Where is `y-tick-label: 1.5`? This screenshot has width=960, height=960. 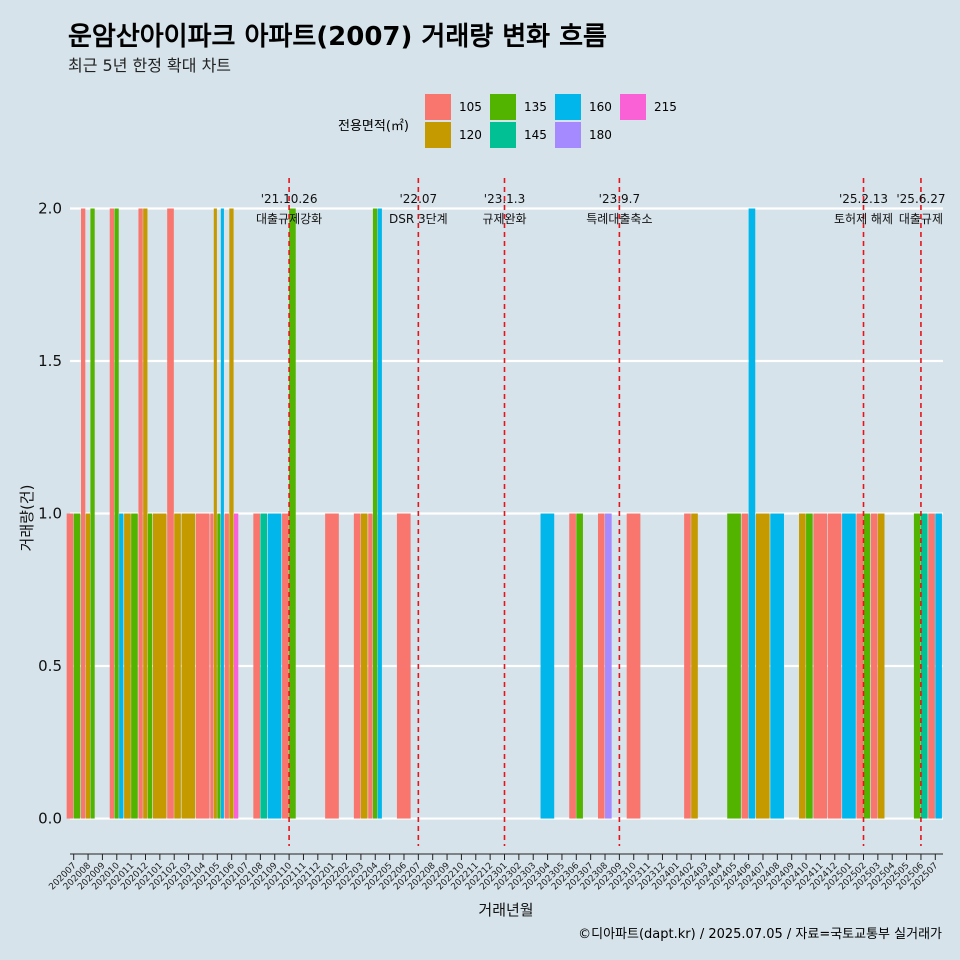 y-tick-label: 1.5 is located at coordinates (50, 361).